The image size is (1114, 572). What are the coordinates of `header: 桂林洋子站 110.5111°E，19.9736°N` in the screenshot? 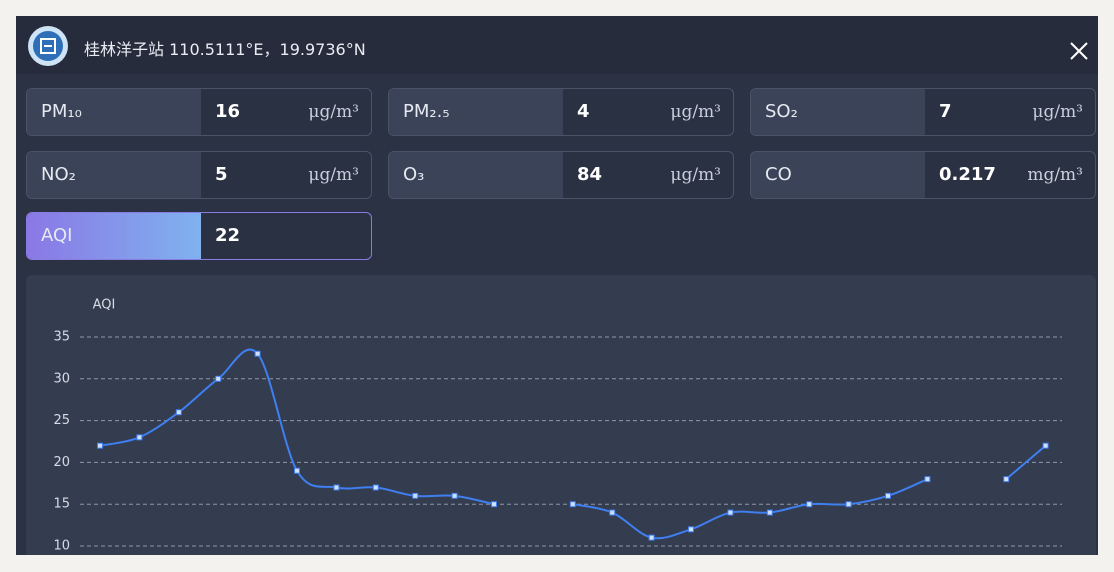 It's located at (557, 45).